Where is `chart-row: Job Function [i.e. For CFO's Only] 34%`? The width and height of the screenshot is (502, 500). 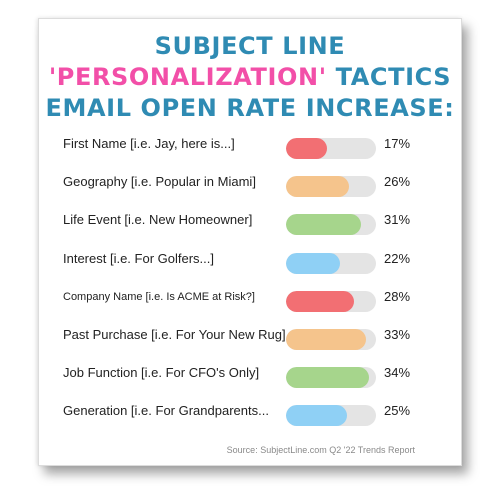
chart-row: Job Function [i.e. For CFO's Only] 34% is located at coordinates (250, 374).